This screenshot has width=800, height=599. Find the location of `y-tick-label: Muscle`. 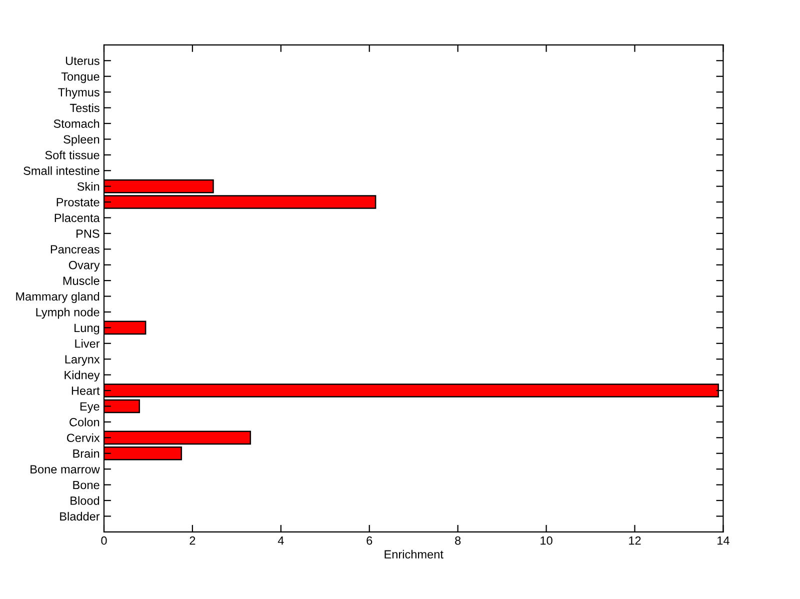

y-tick-label: Muscle is located at coordinates (81, 280).